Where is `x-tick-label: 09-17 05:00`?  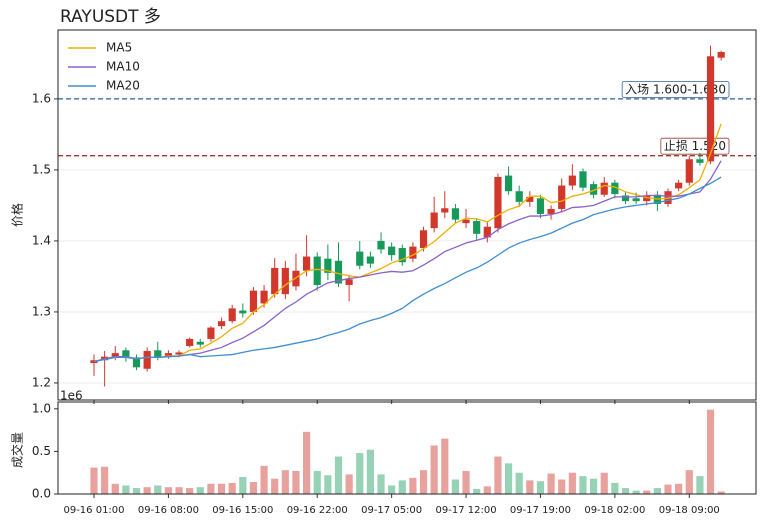
x-tick-label: 09-17 05:00 is located at coordinates (391, 510).